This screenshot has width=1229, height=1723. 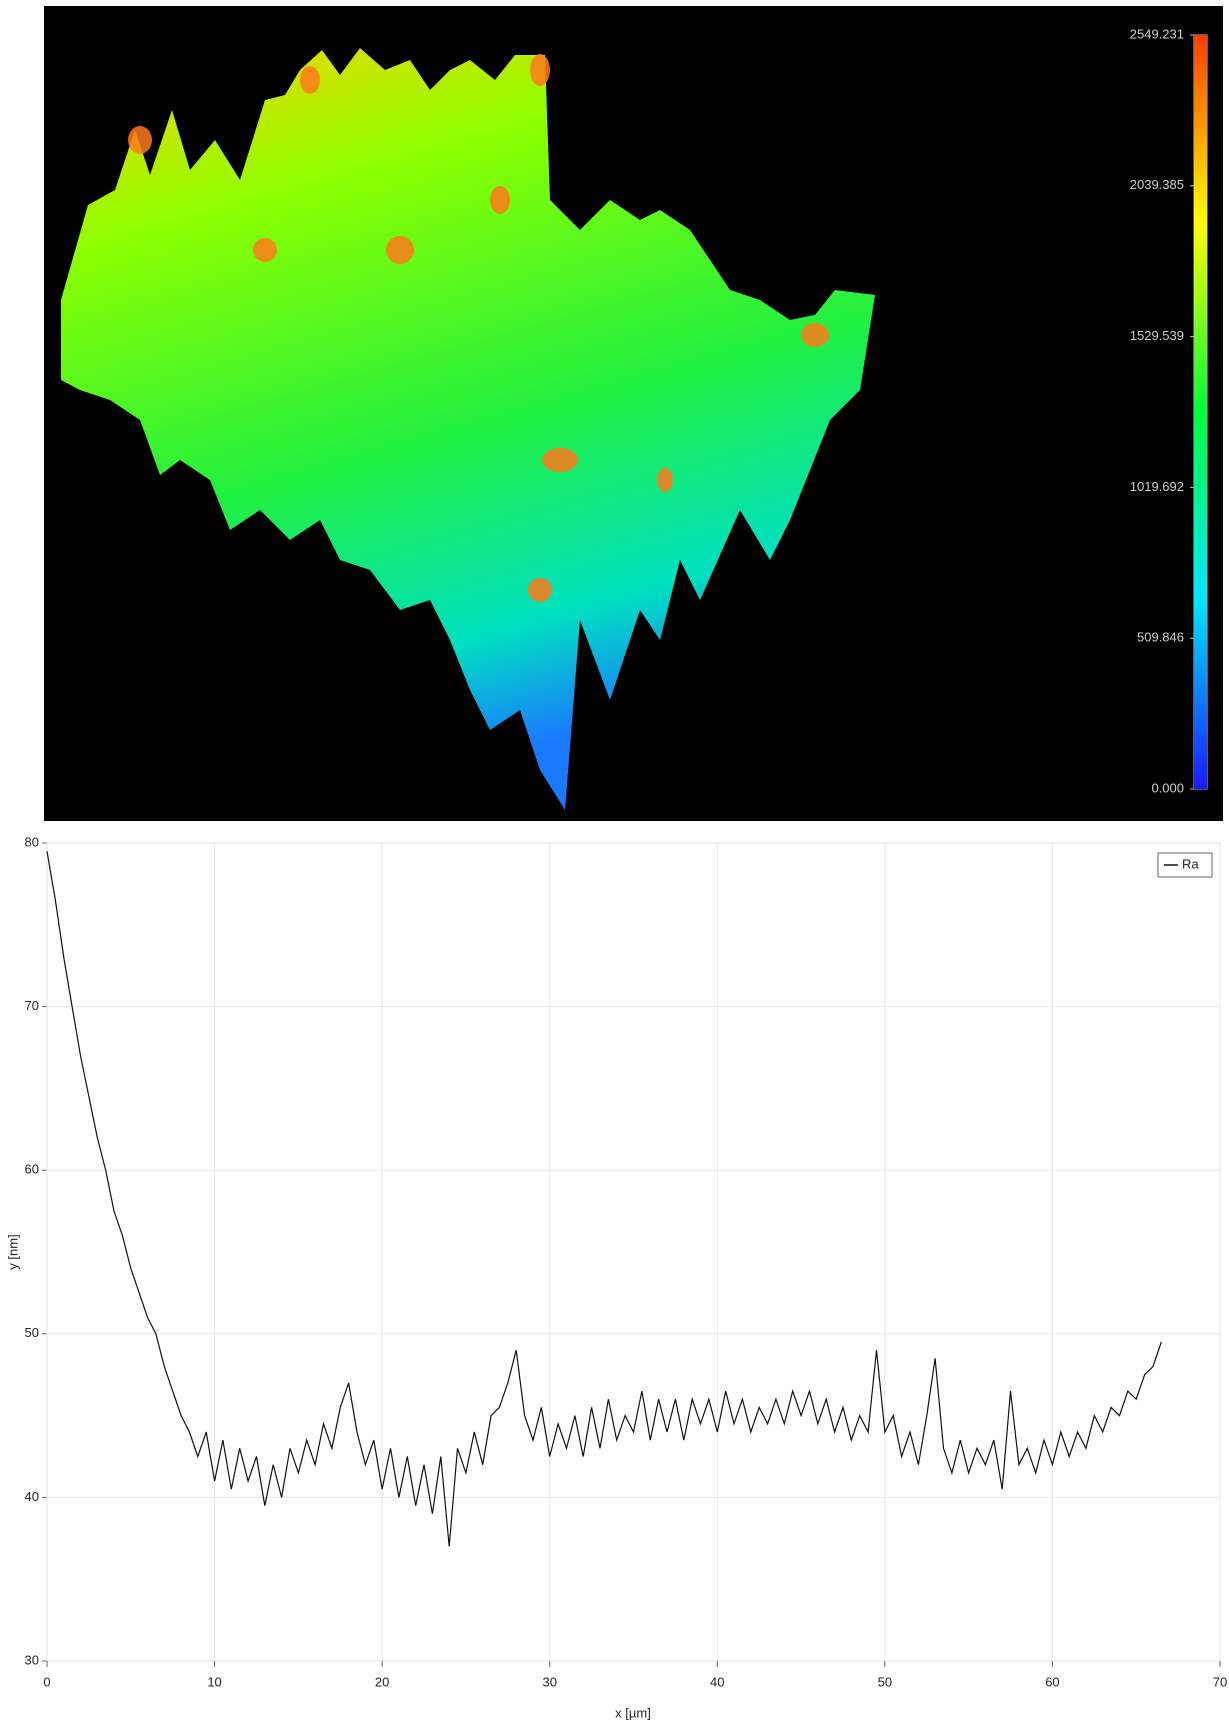 What do you see at coordinates (885, 1681) in the screenshot?
I see `x-tick-label: 50` at bounding box center [885, 1681].